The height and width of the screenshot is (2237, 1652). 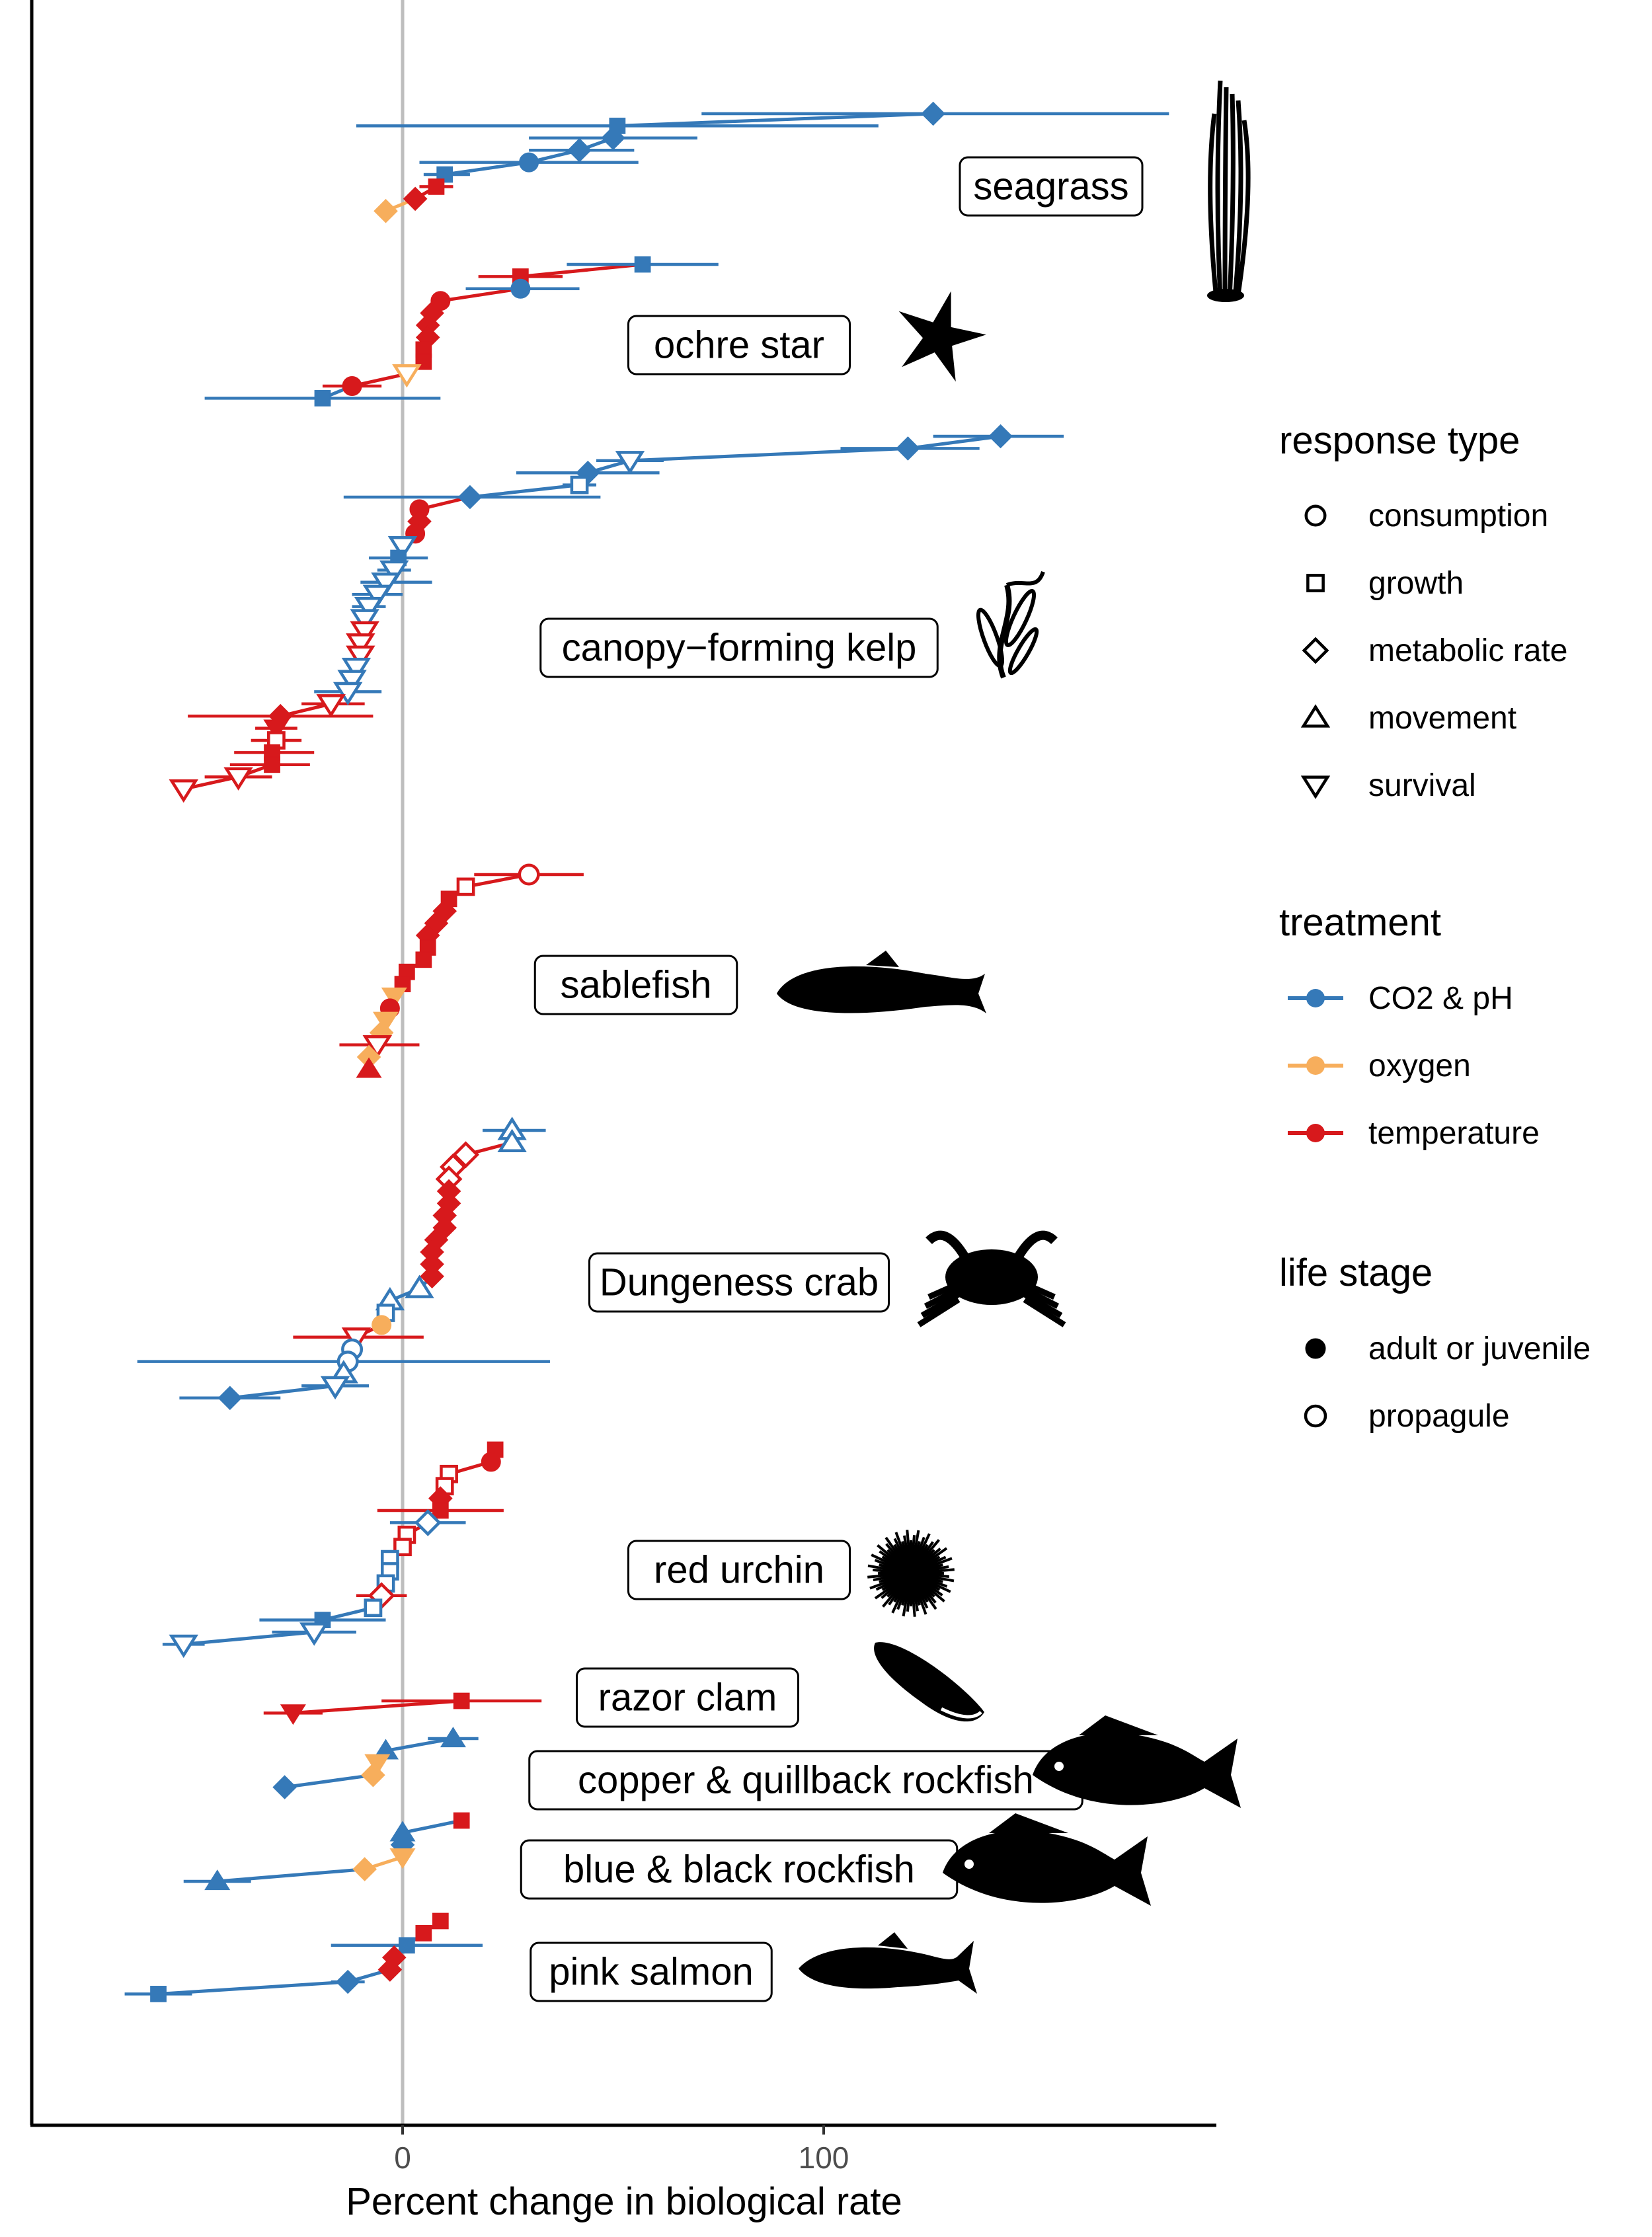 What do you see at coordinates (1315, 1348) in the screenshot?
I see `legend-key-filled` at bounding box center [1315, 1348].